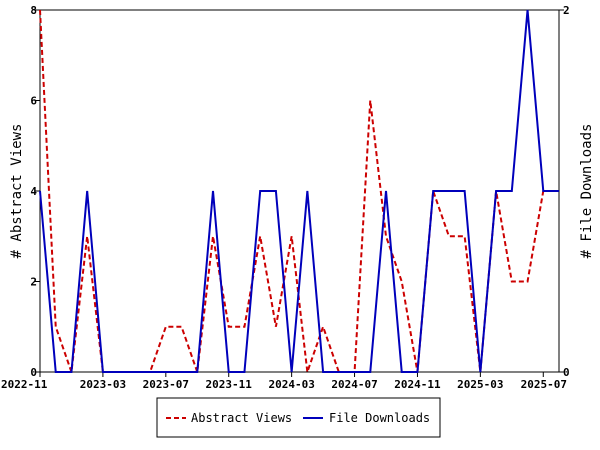  Describe the element at coordinates (166, 384) in the screenshot. I see `x-tick-label: 2023-07` at that location.